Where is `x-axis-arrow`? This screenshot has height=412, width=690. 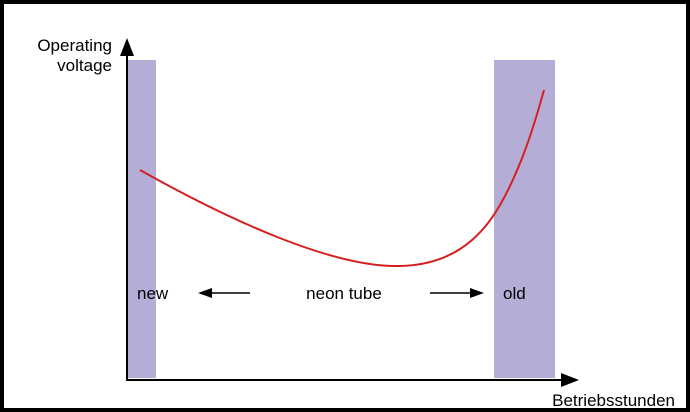 x-axis-arrow is located at coordinates (570, 380).